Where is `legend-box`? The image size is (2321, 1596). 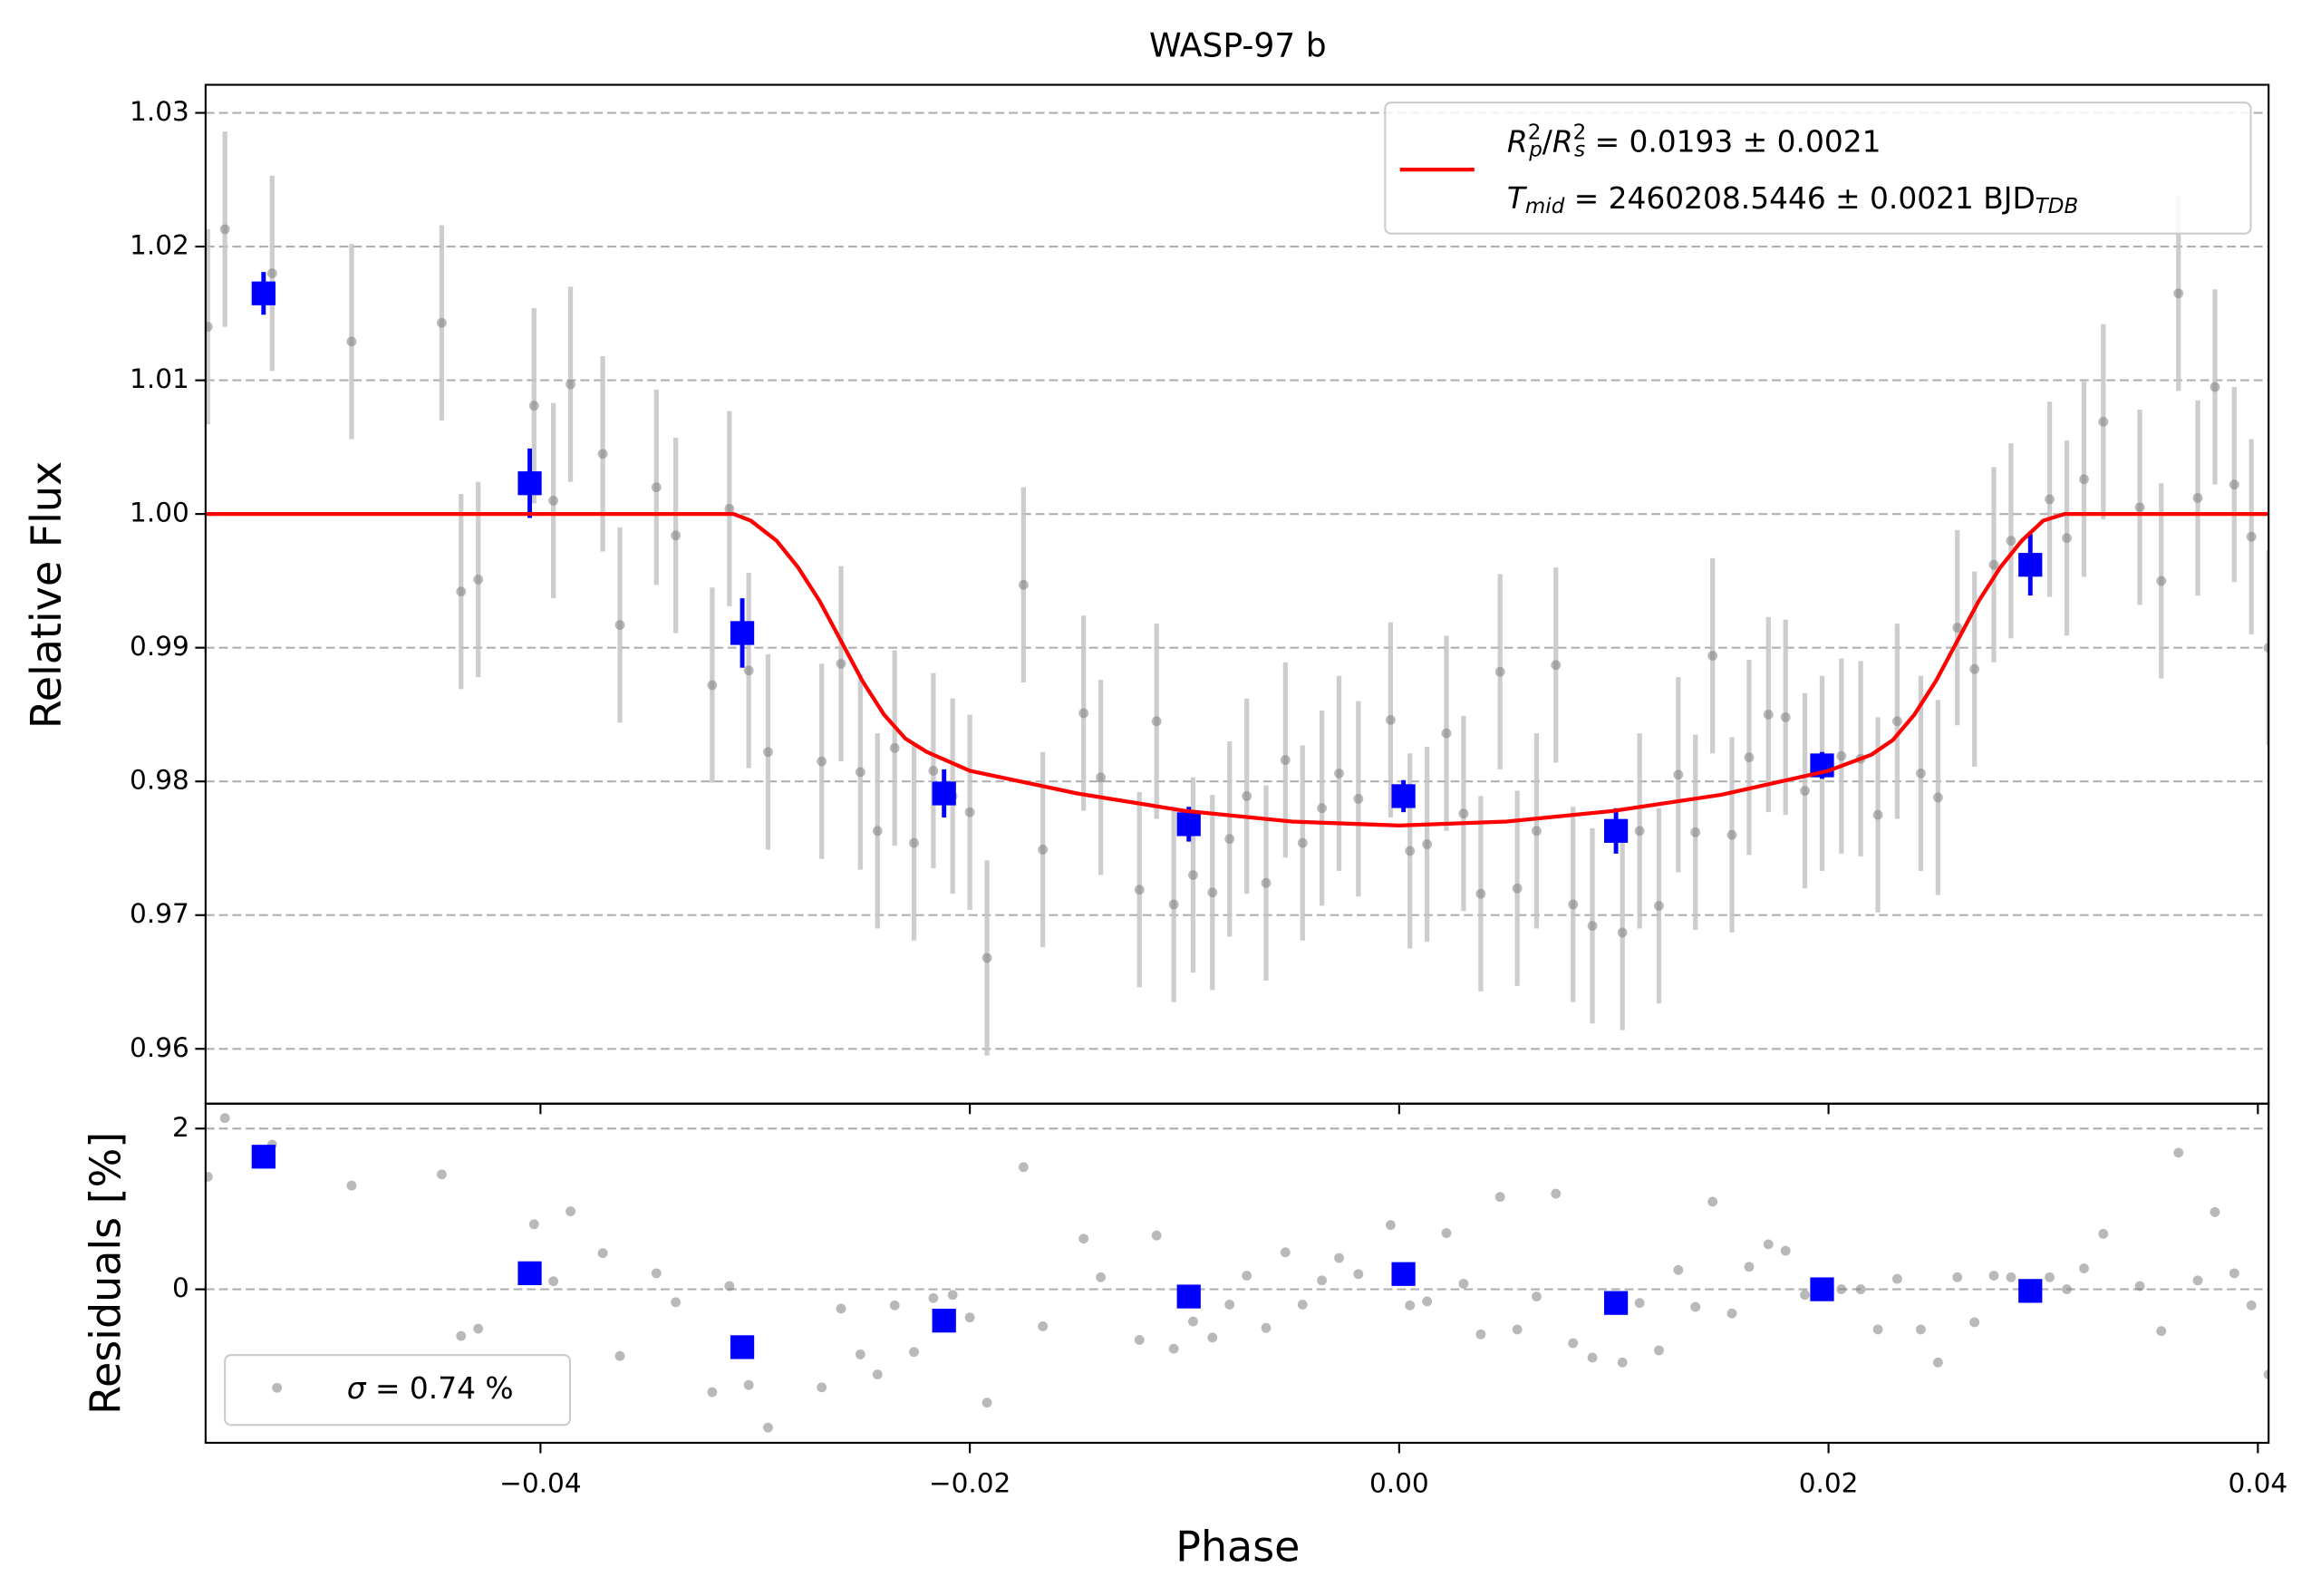
legend-box is located at coordinates (1818, 168).